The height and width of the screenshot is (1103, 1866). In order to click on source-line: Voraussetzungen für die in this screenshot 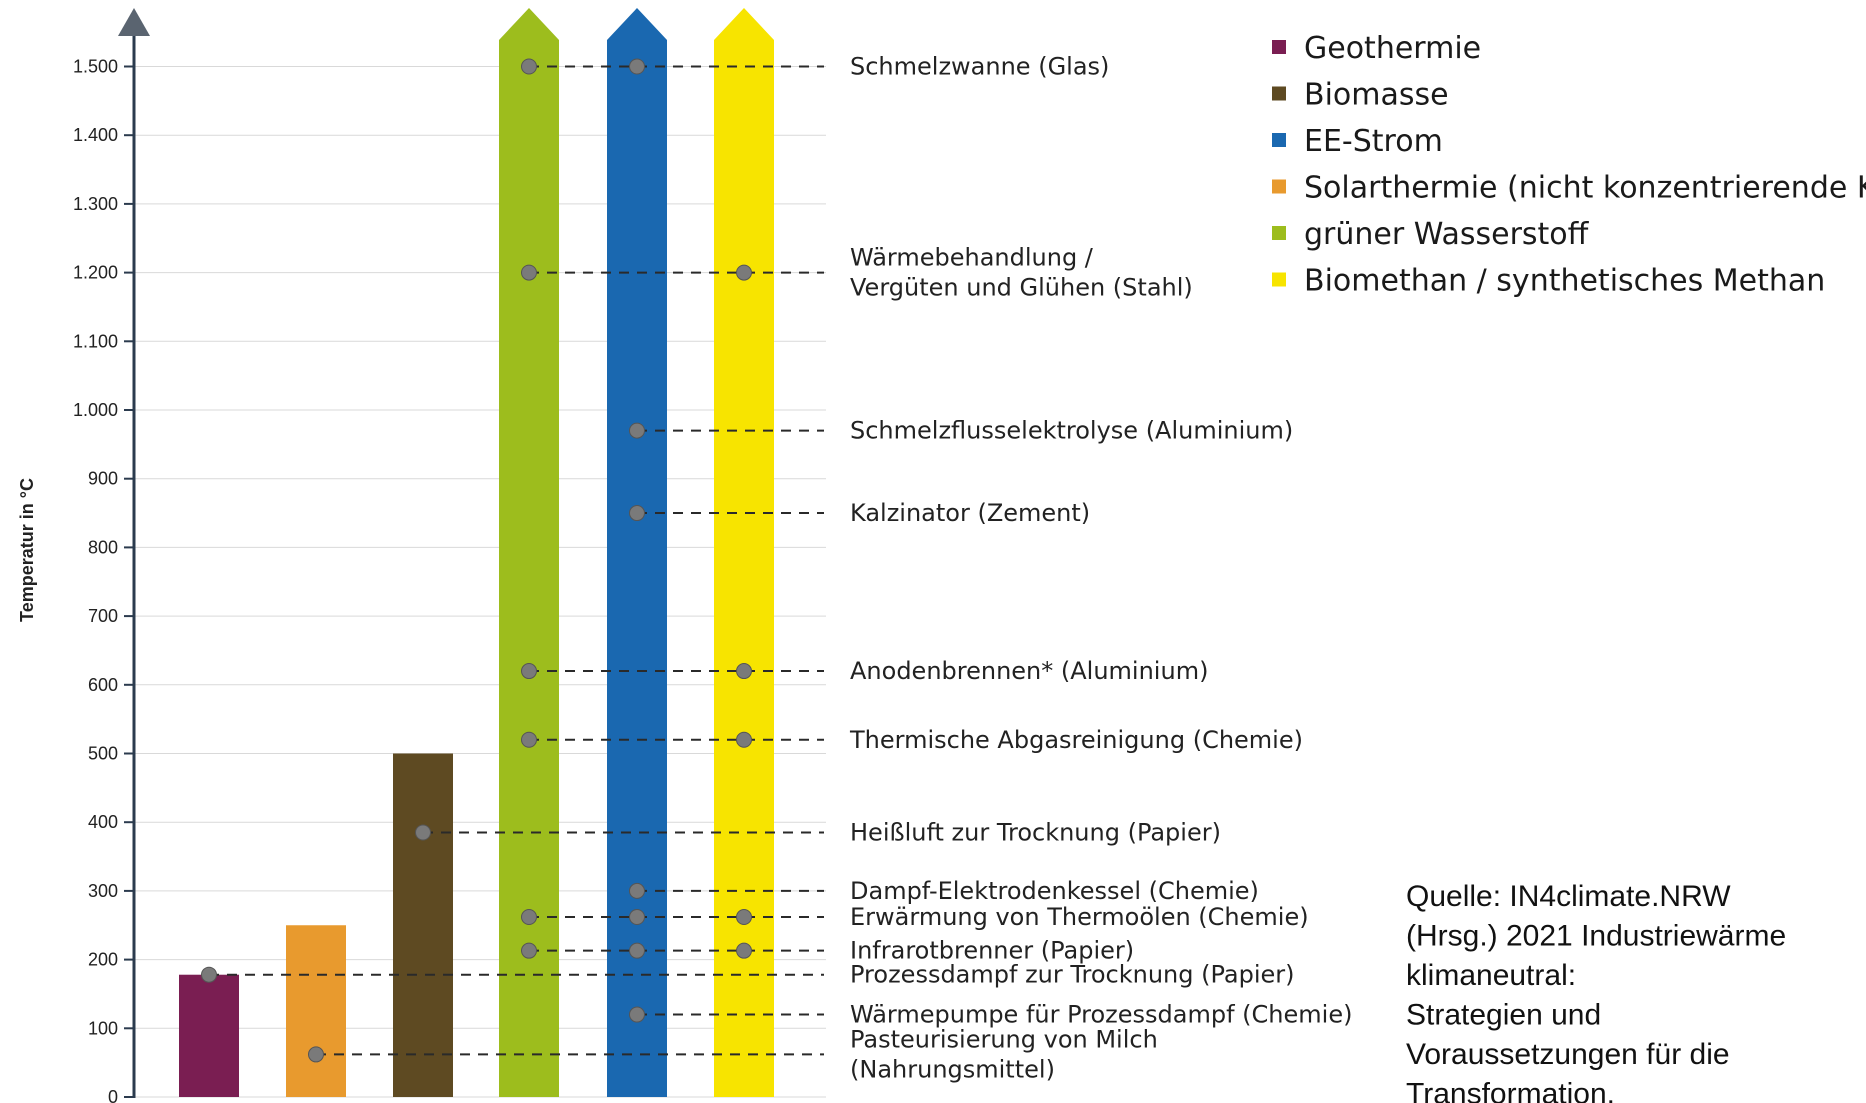, I will do `click(1568, 1054)`.